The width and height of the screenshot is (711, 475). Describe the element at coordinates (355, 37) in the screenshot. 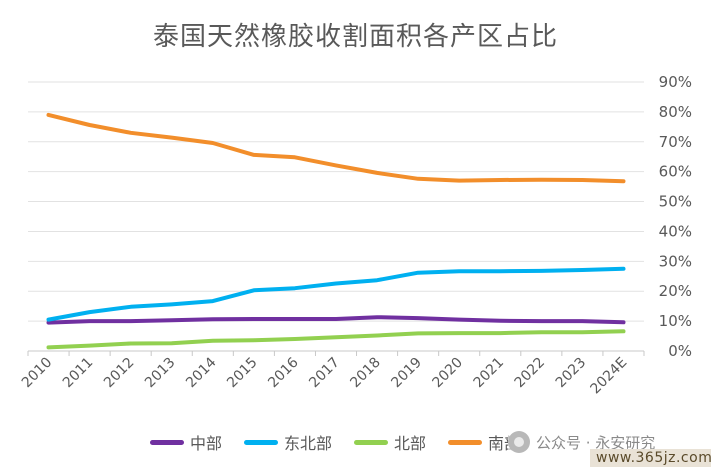

I see `chart-title: 泰国天然橡胶收割面积各产区占比` at that location.